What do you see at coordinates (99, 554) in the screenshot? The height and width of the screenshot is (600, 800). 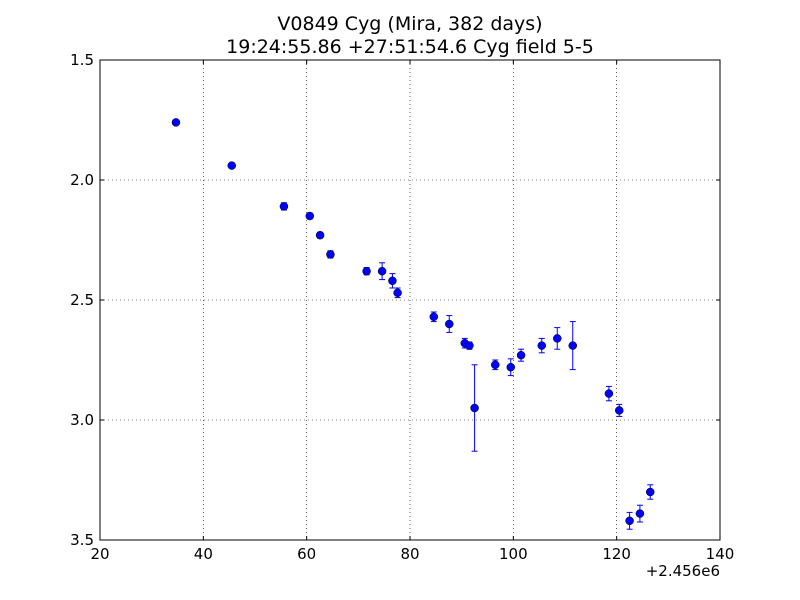 I see `x-tick-label: 20` at bounding box center [99, 554].